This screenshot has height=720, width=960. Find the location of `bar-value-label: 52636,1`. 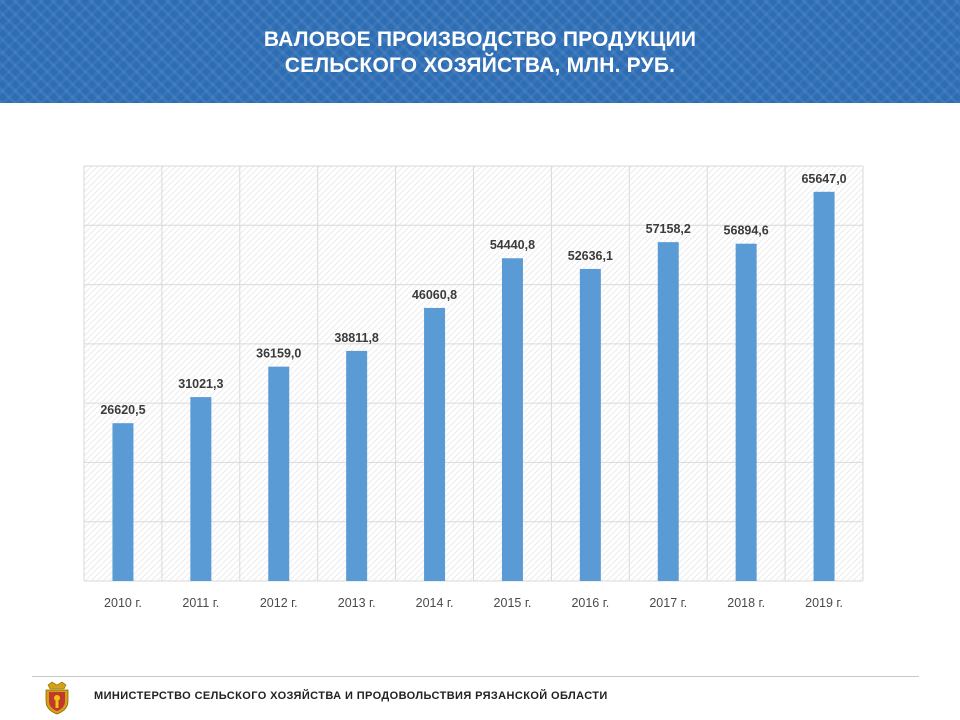

bar-value-label: 52636,1 is located at coordinates (590, 256).